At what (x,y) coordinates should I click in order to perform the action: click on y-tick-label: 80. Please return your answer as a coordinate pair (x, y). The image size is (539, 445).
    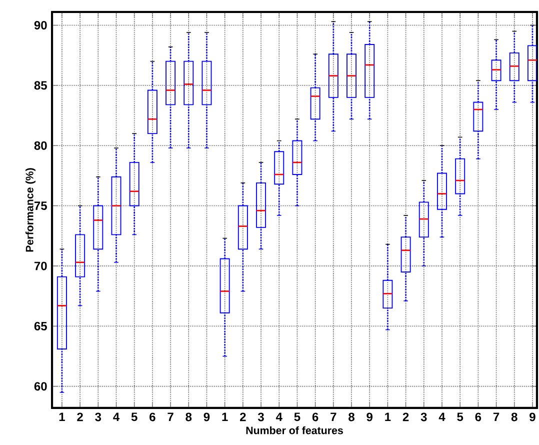
    Looking at the image, I should click on (40, 145).